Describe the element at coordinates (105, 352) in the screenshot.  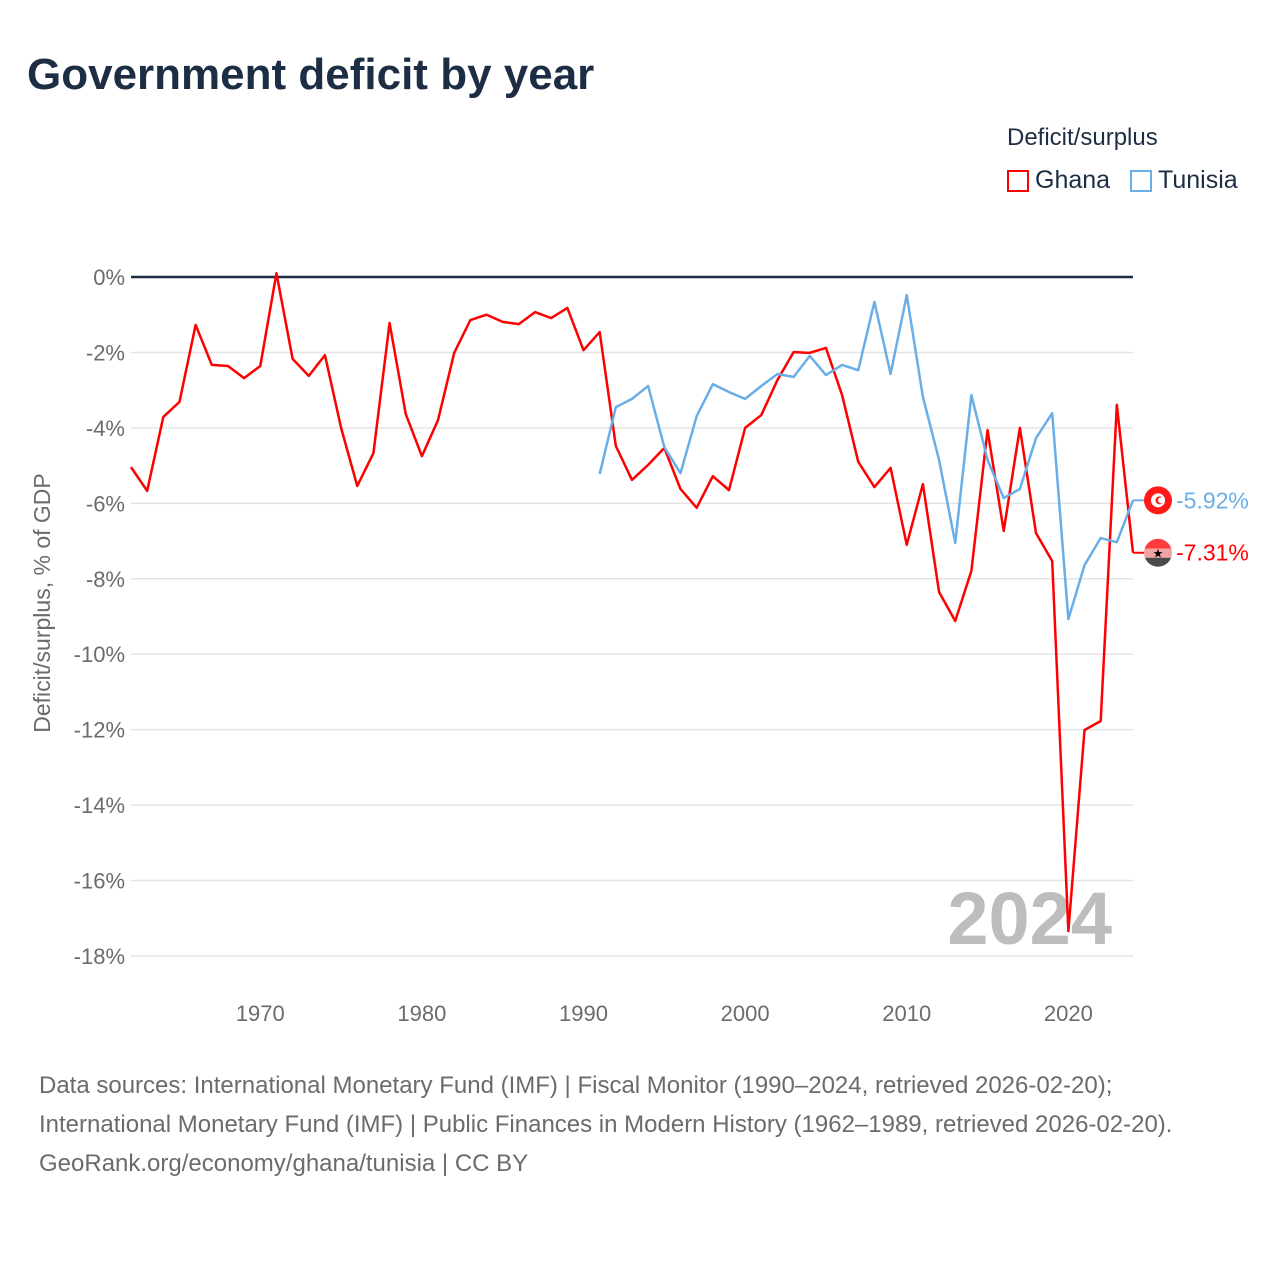
I see `y-tick-label: -2%` at that location.